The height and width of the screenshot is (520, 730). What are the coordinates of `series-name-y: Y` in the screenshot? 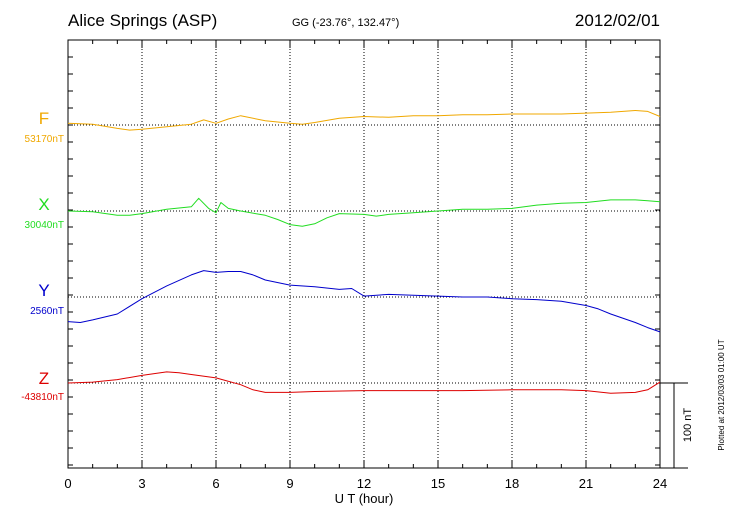 It's located at (43, 290).